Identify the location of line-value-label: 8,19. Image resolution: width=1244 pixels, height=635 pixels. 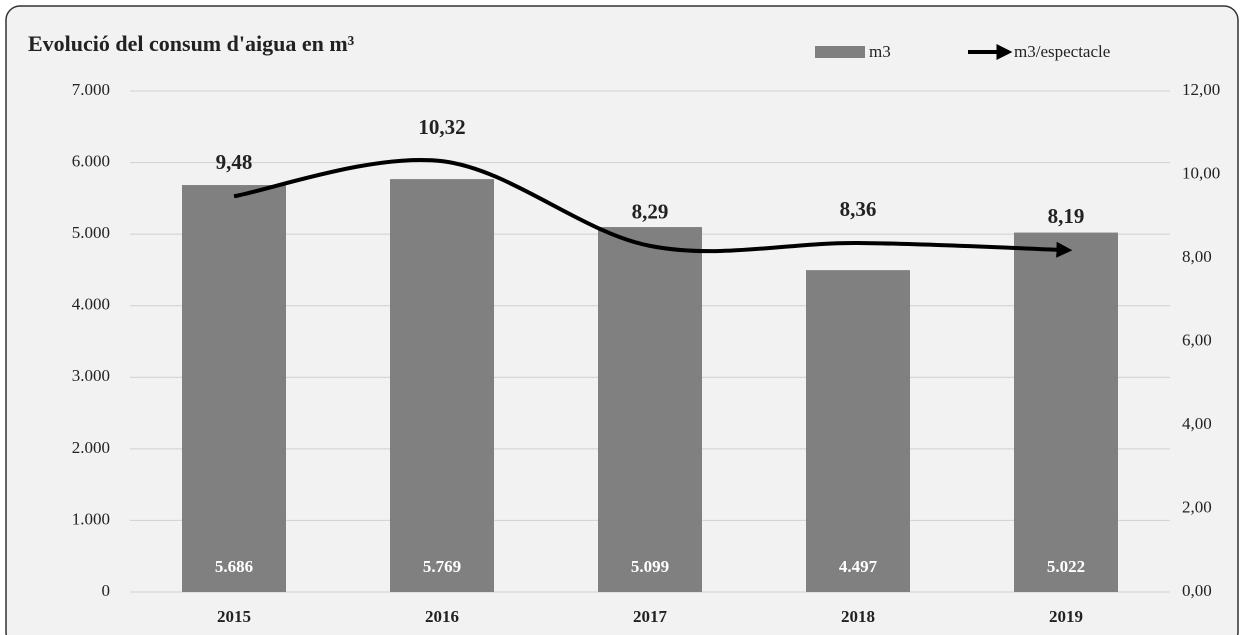
(1066, 216).